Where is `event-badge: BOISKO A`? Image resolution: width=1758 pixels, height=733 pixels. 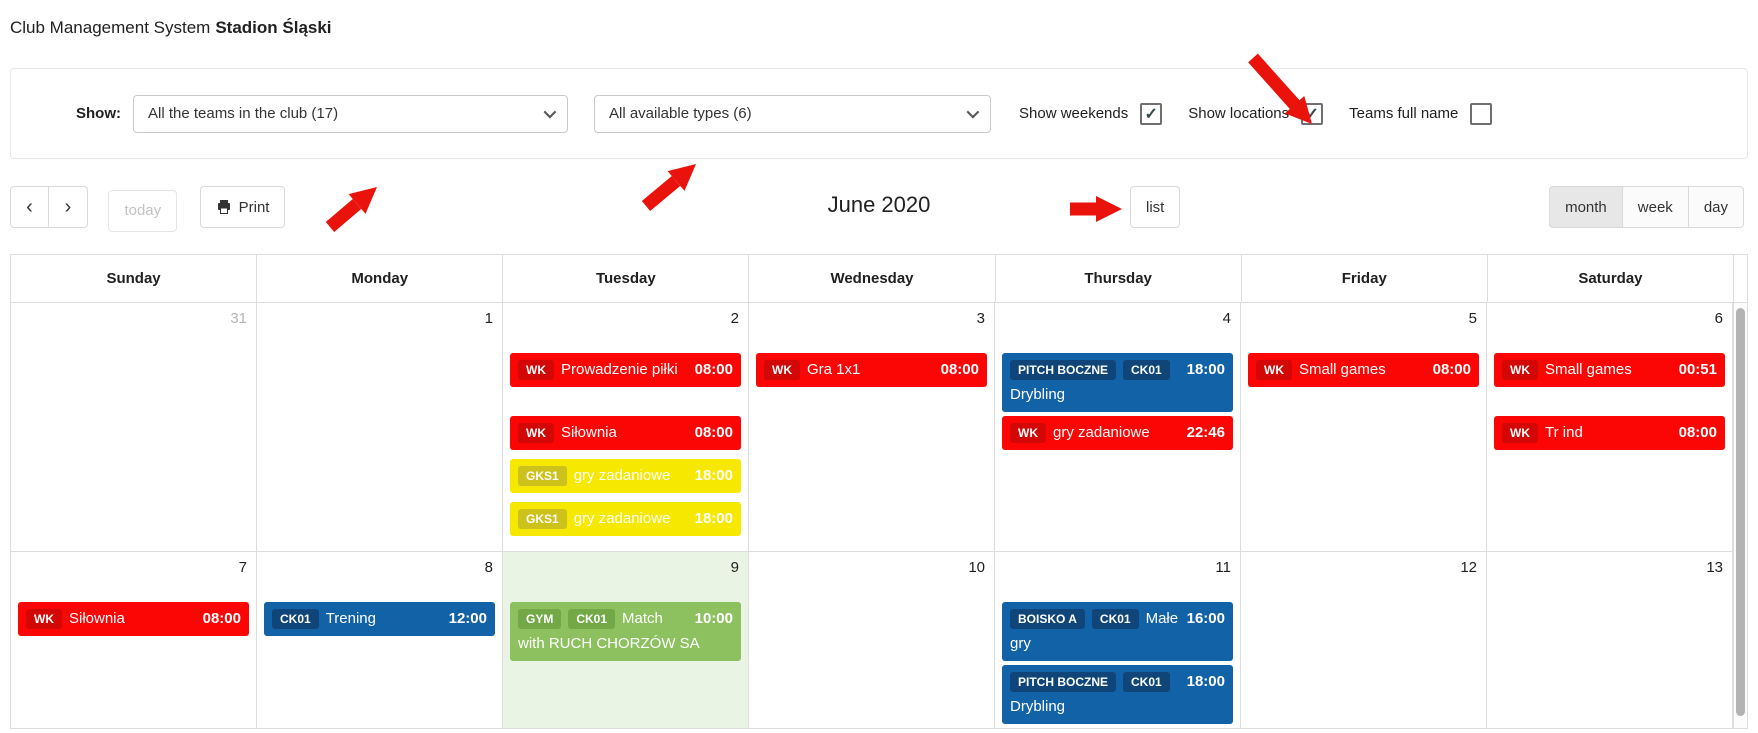 event-badge: BOISKO A is located at coordinates (1047, 619).